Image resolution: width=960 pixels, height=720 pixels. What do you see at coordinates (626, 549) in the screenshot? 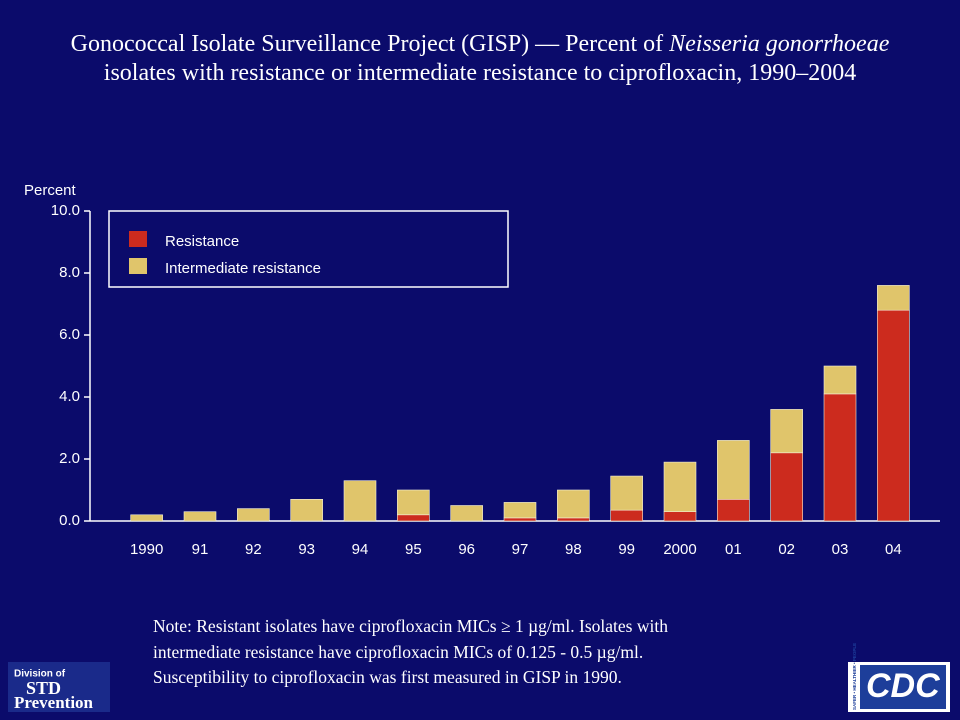
I see `x-tick-label: 99` at bounding box center [626, 549].